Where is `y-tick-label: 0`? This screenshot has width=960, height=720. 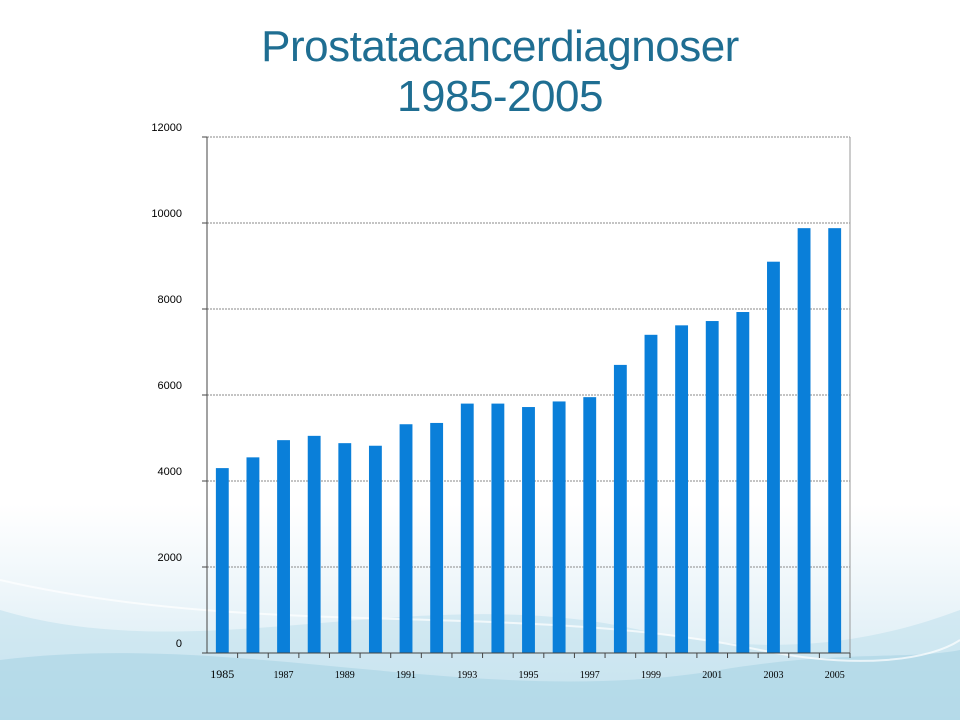
y-tick-label: 0 is located at coordinates (179, 644).